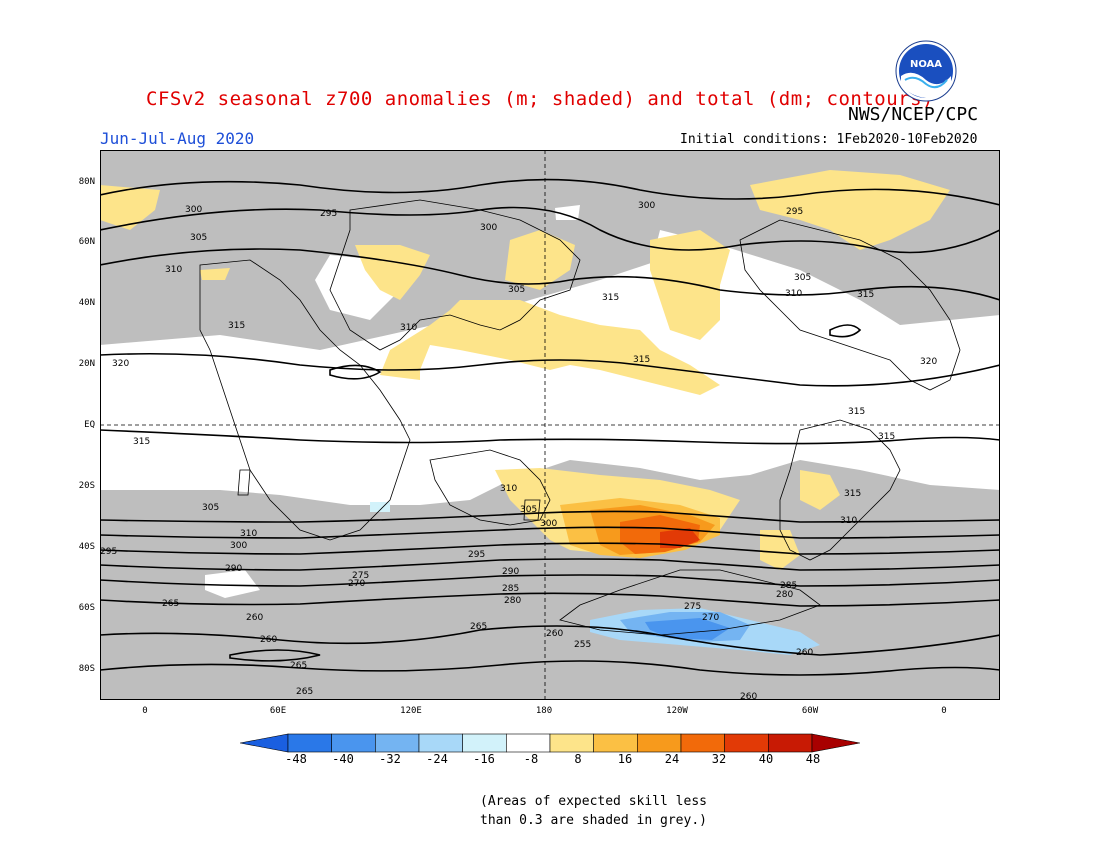  I want to click on logo-text: NOAA, so click(926, 64).